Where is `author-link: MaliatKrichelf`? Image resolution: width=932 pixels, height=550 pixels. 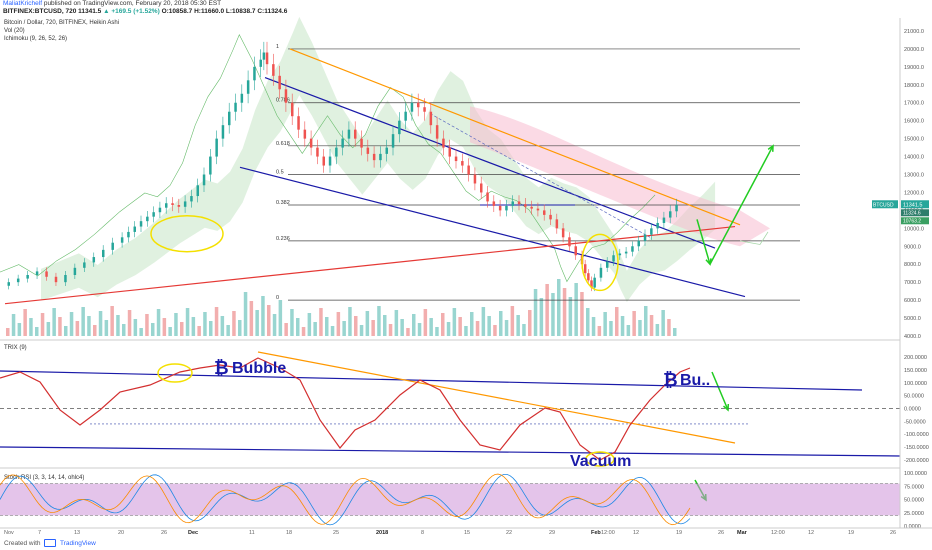
author-link: MaliatKrichelf is located at coordinates (23, 3).